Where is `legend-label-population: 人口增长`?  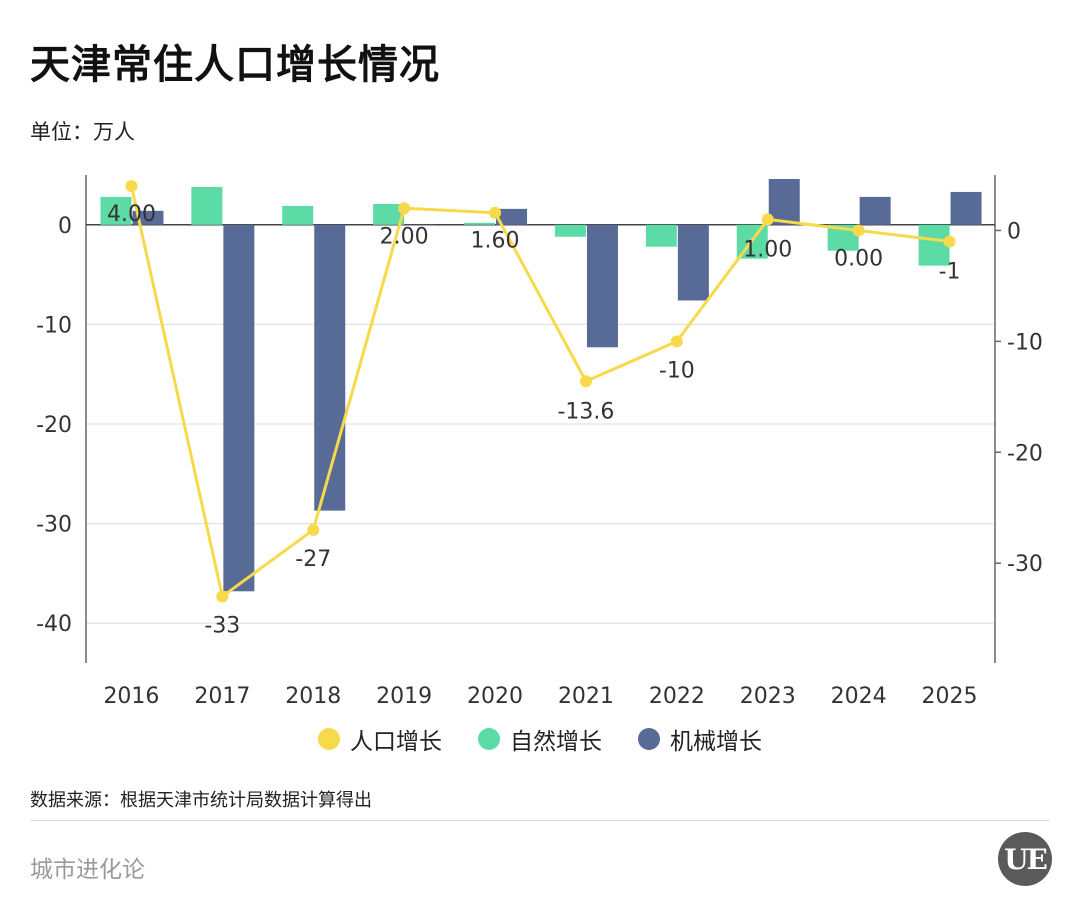
legend-label-population: 人口增长 is located at coordinates (396, 742).